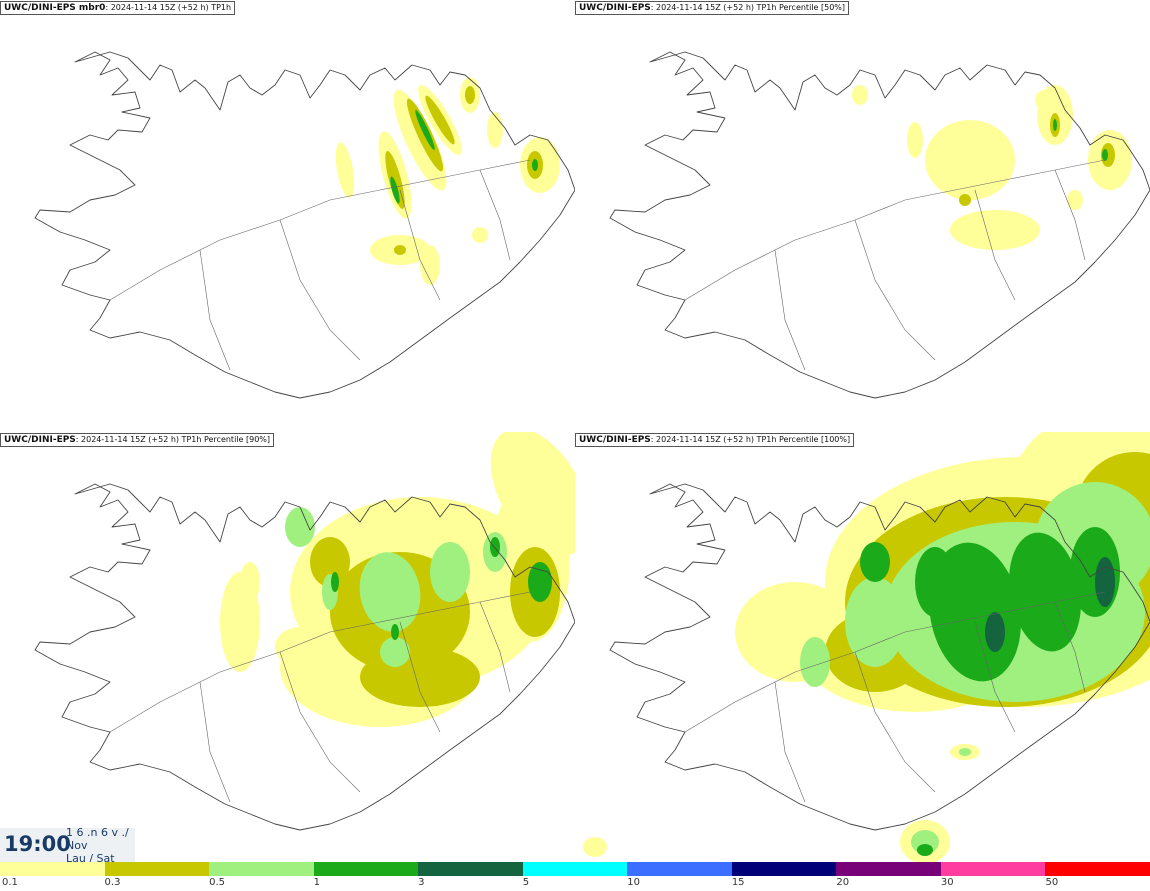 The image size is (1150, 891). I want to click on legend-tick-label: 3, so click(421, 882).